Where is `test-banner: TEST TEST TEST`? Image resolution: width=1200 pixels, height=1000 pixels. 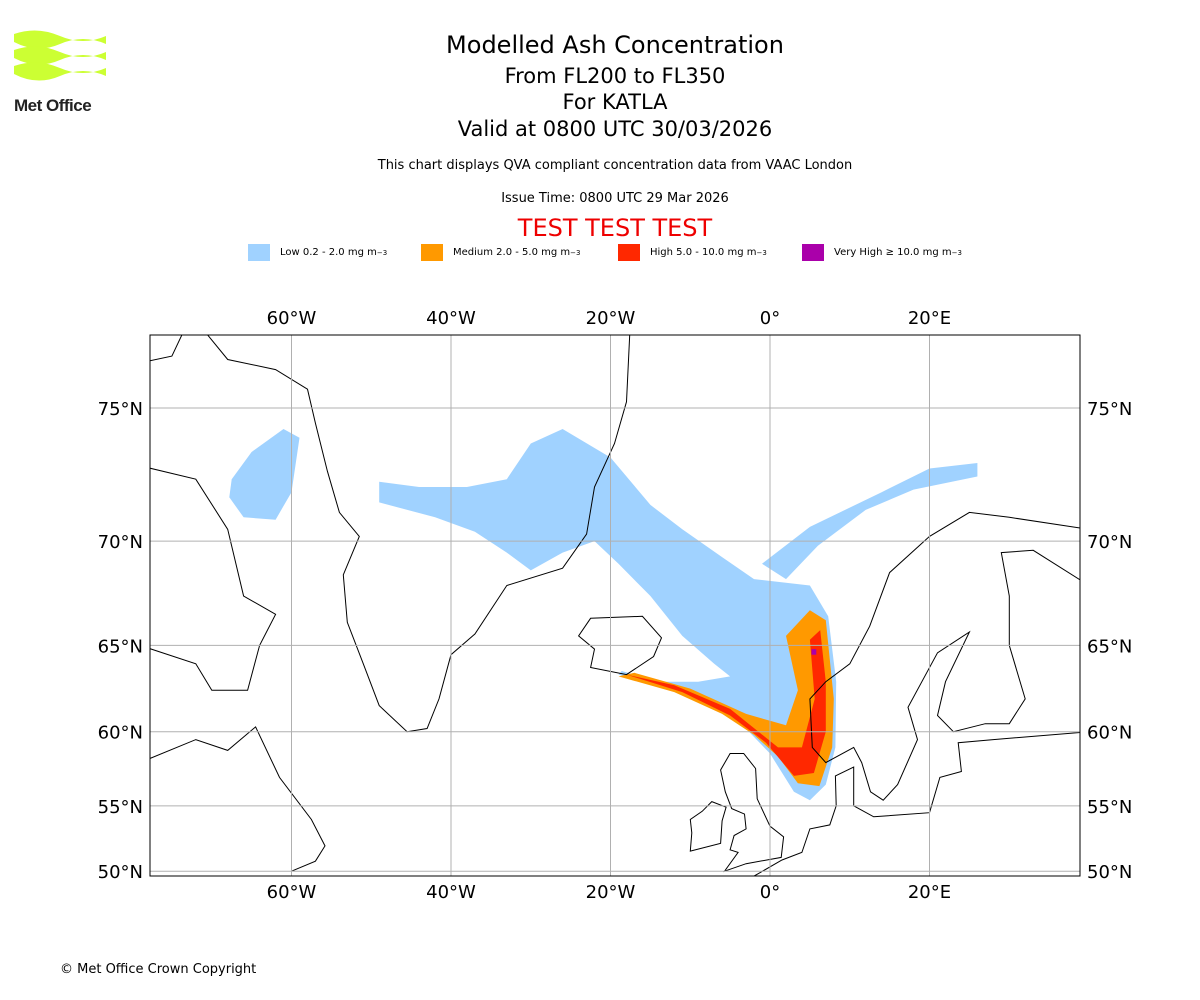 test-banner: TEST TEST TEST is located at coordinates (615, 228).